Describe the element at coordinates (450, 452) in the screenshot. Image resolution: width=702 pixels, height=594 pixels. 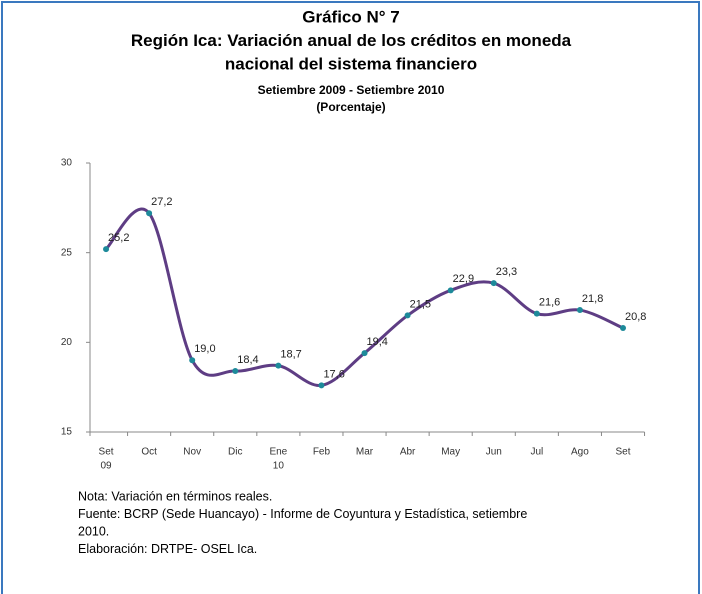
I see `x-tick-label: May` at that location.